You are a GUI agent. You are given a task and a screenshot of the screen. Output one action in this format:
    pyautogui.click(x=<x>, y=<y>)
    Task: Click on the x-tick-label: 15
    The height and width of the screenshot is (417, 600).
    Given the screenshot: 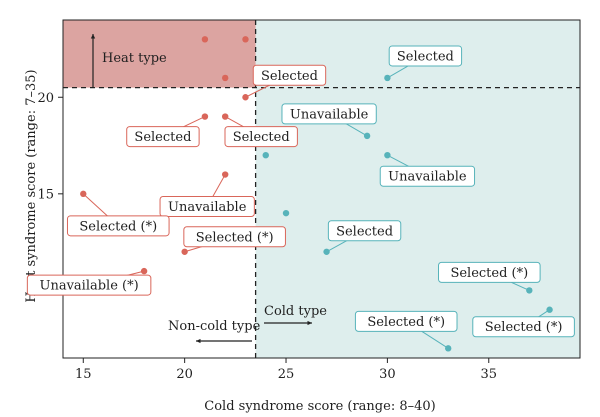 What is the action you would take?
    pyautogui.click(x=83, y=374)
    